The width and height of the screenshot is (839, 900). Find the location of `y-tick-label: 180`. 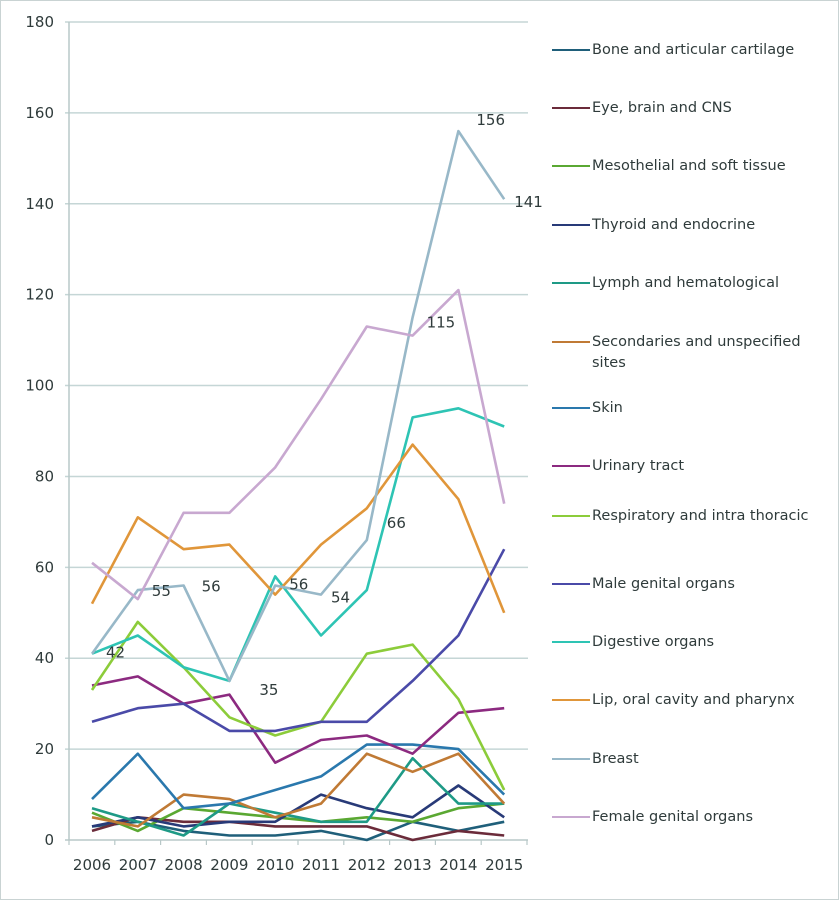

y-tick-label: 180 is located at coordinates (39, 22).